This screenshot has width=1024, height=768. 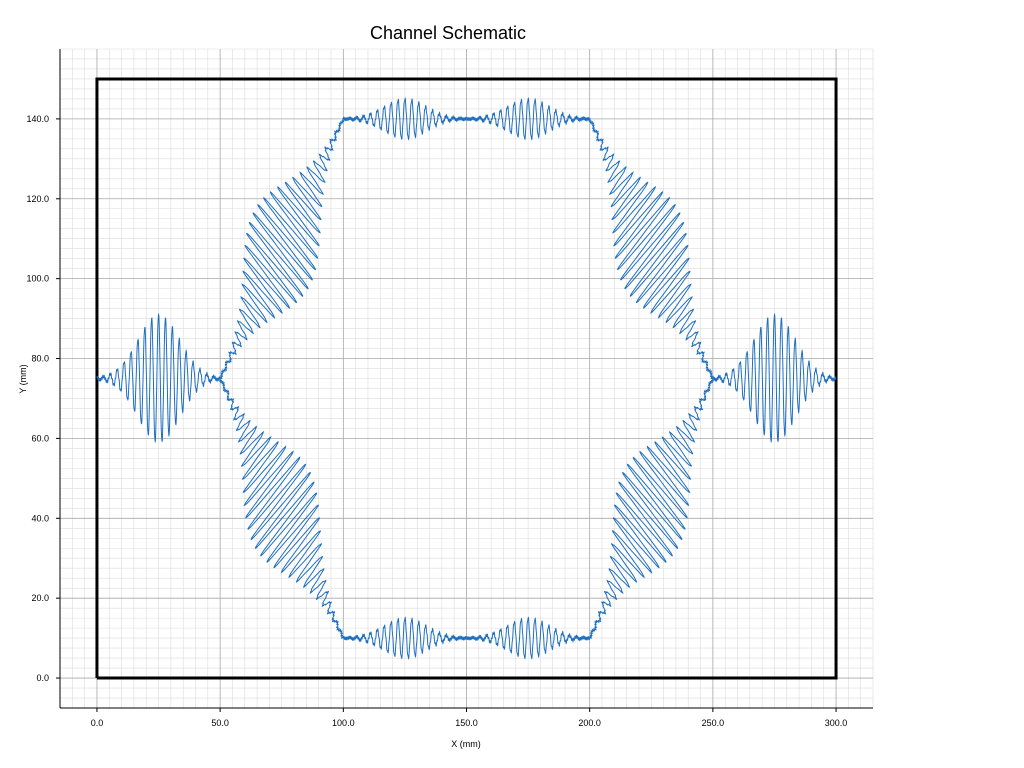 I want to click on chart-title: Channel Schematic, so click(x=448, y=33).